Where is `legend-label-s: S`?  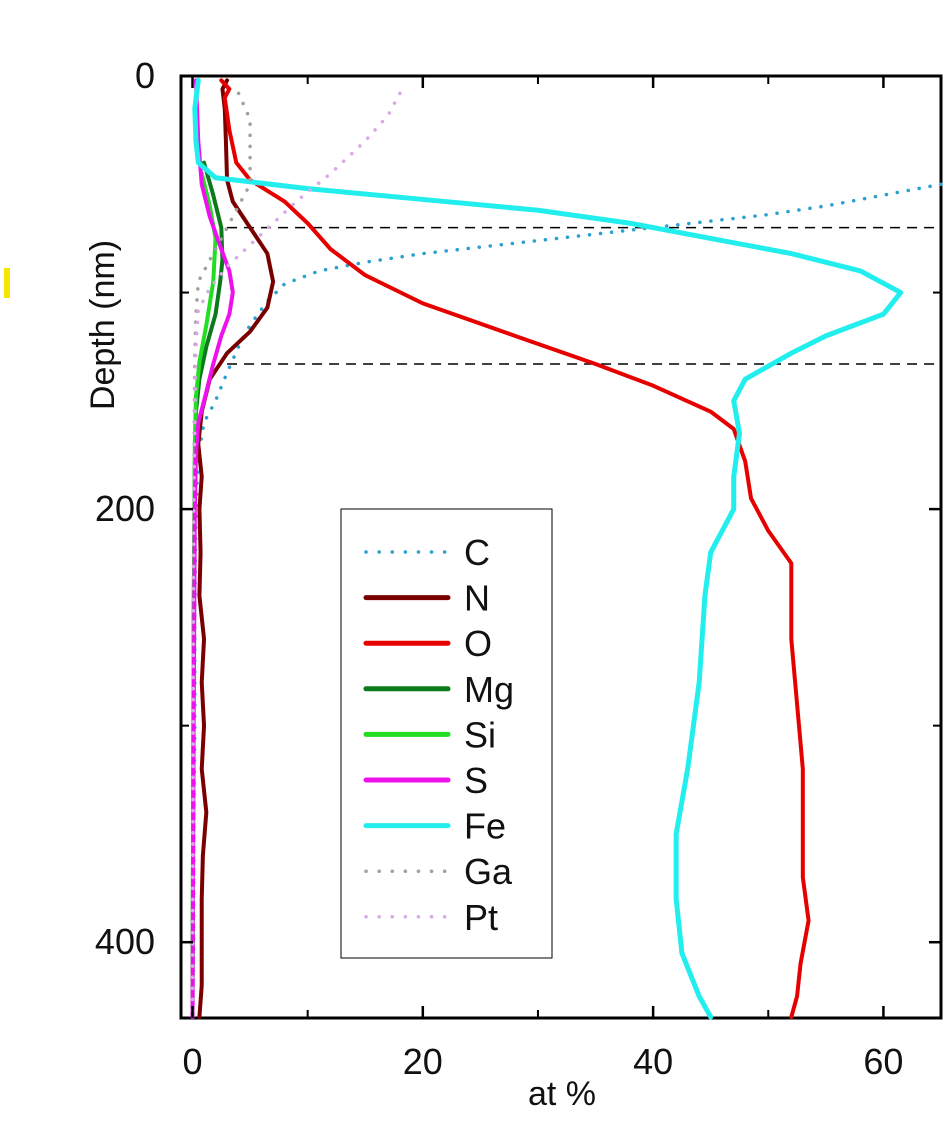 legend-label-s: S is located at coordinates (476, 780).